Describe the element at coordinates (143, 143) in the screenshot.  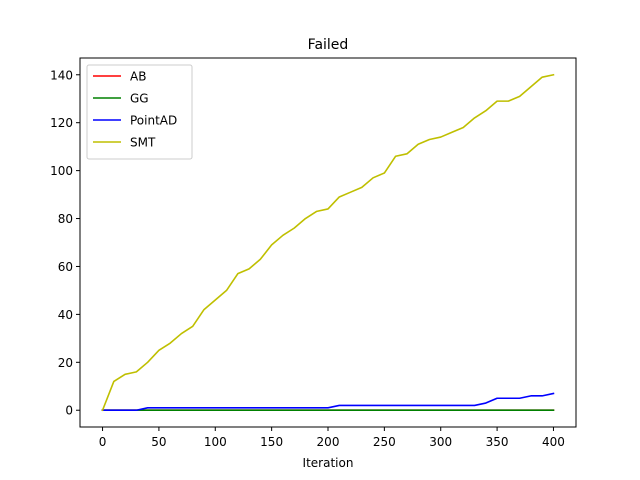
I see `legend-label-smt: SMT` at that location.